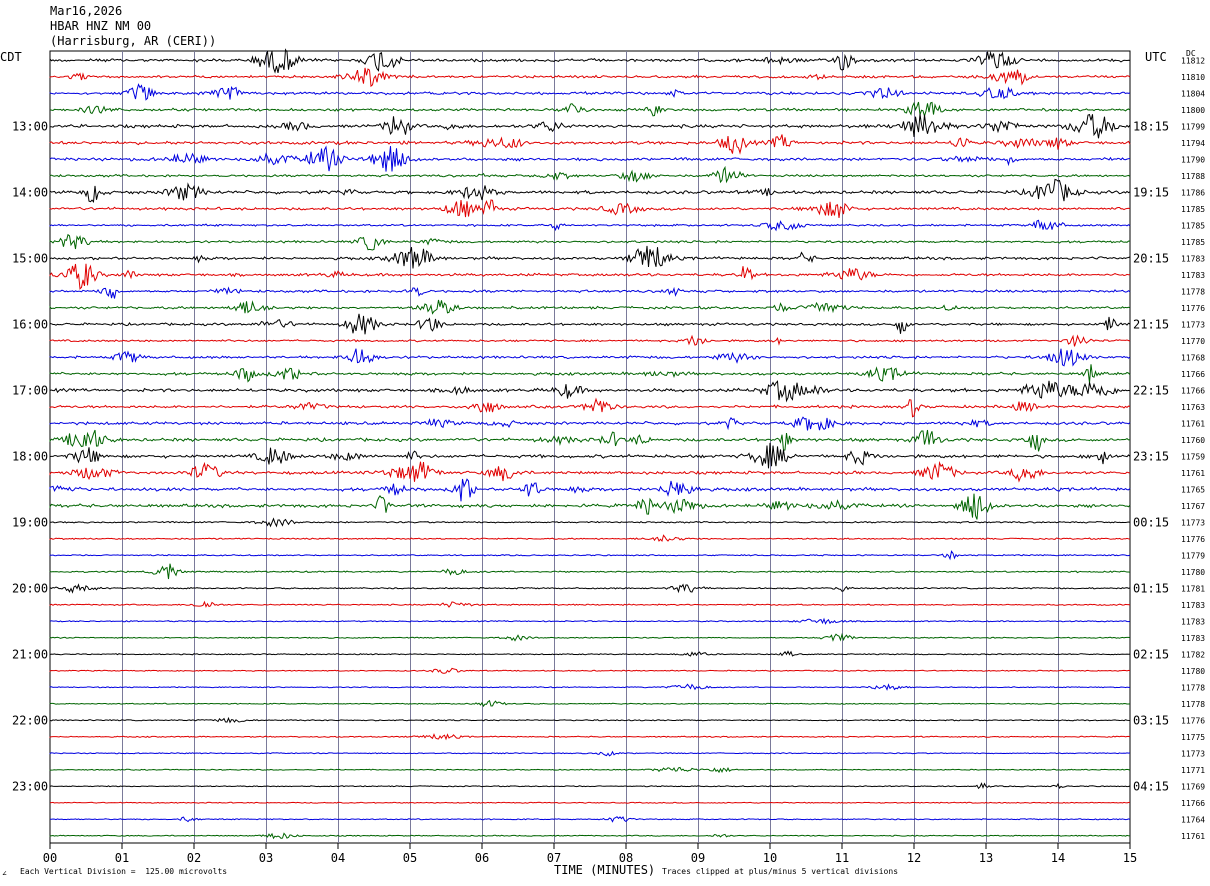  What do you see at coordinates (1193, 60) in the screenshot?
I see `dc-offset-label-0: 11812` at bounding box center [1193, 60].